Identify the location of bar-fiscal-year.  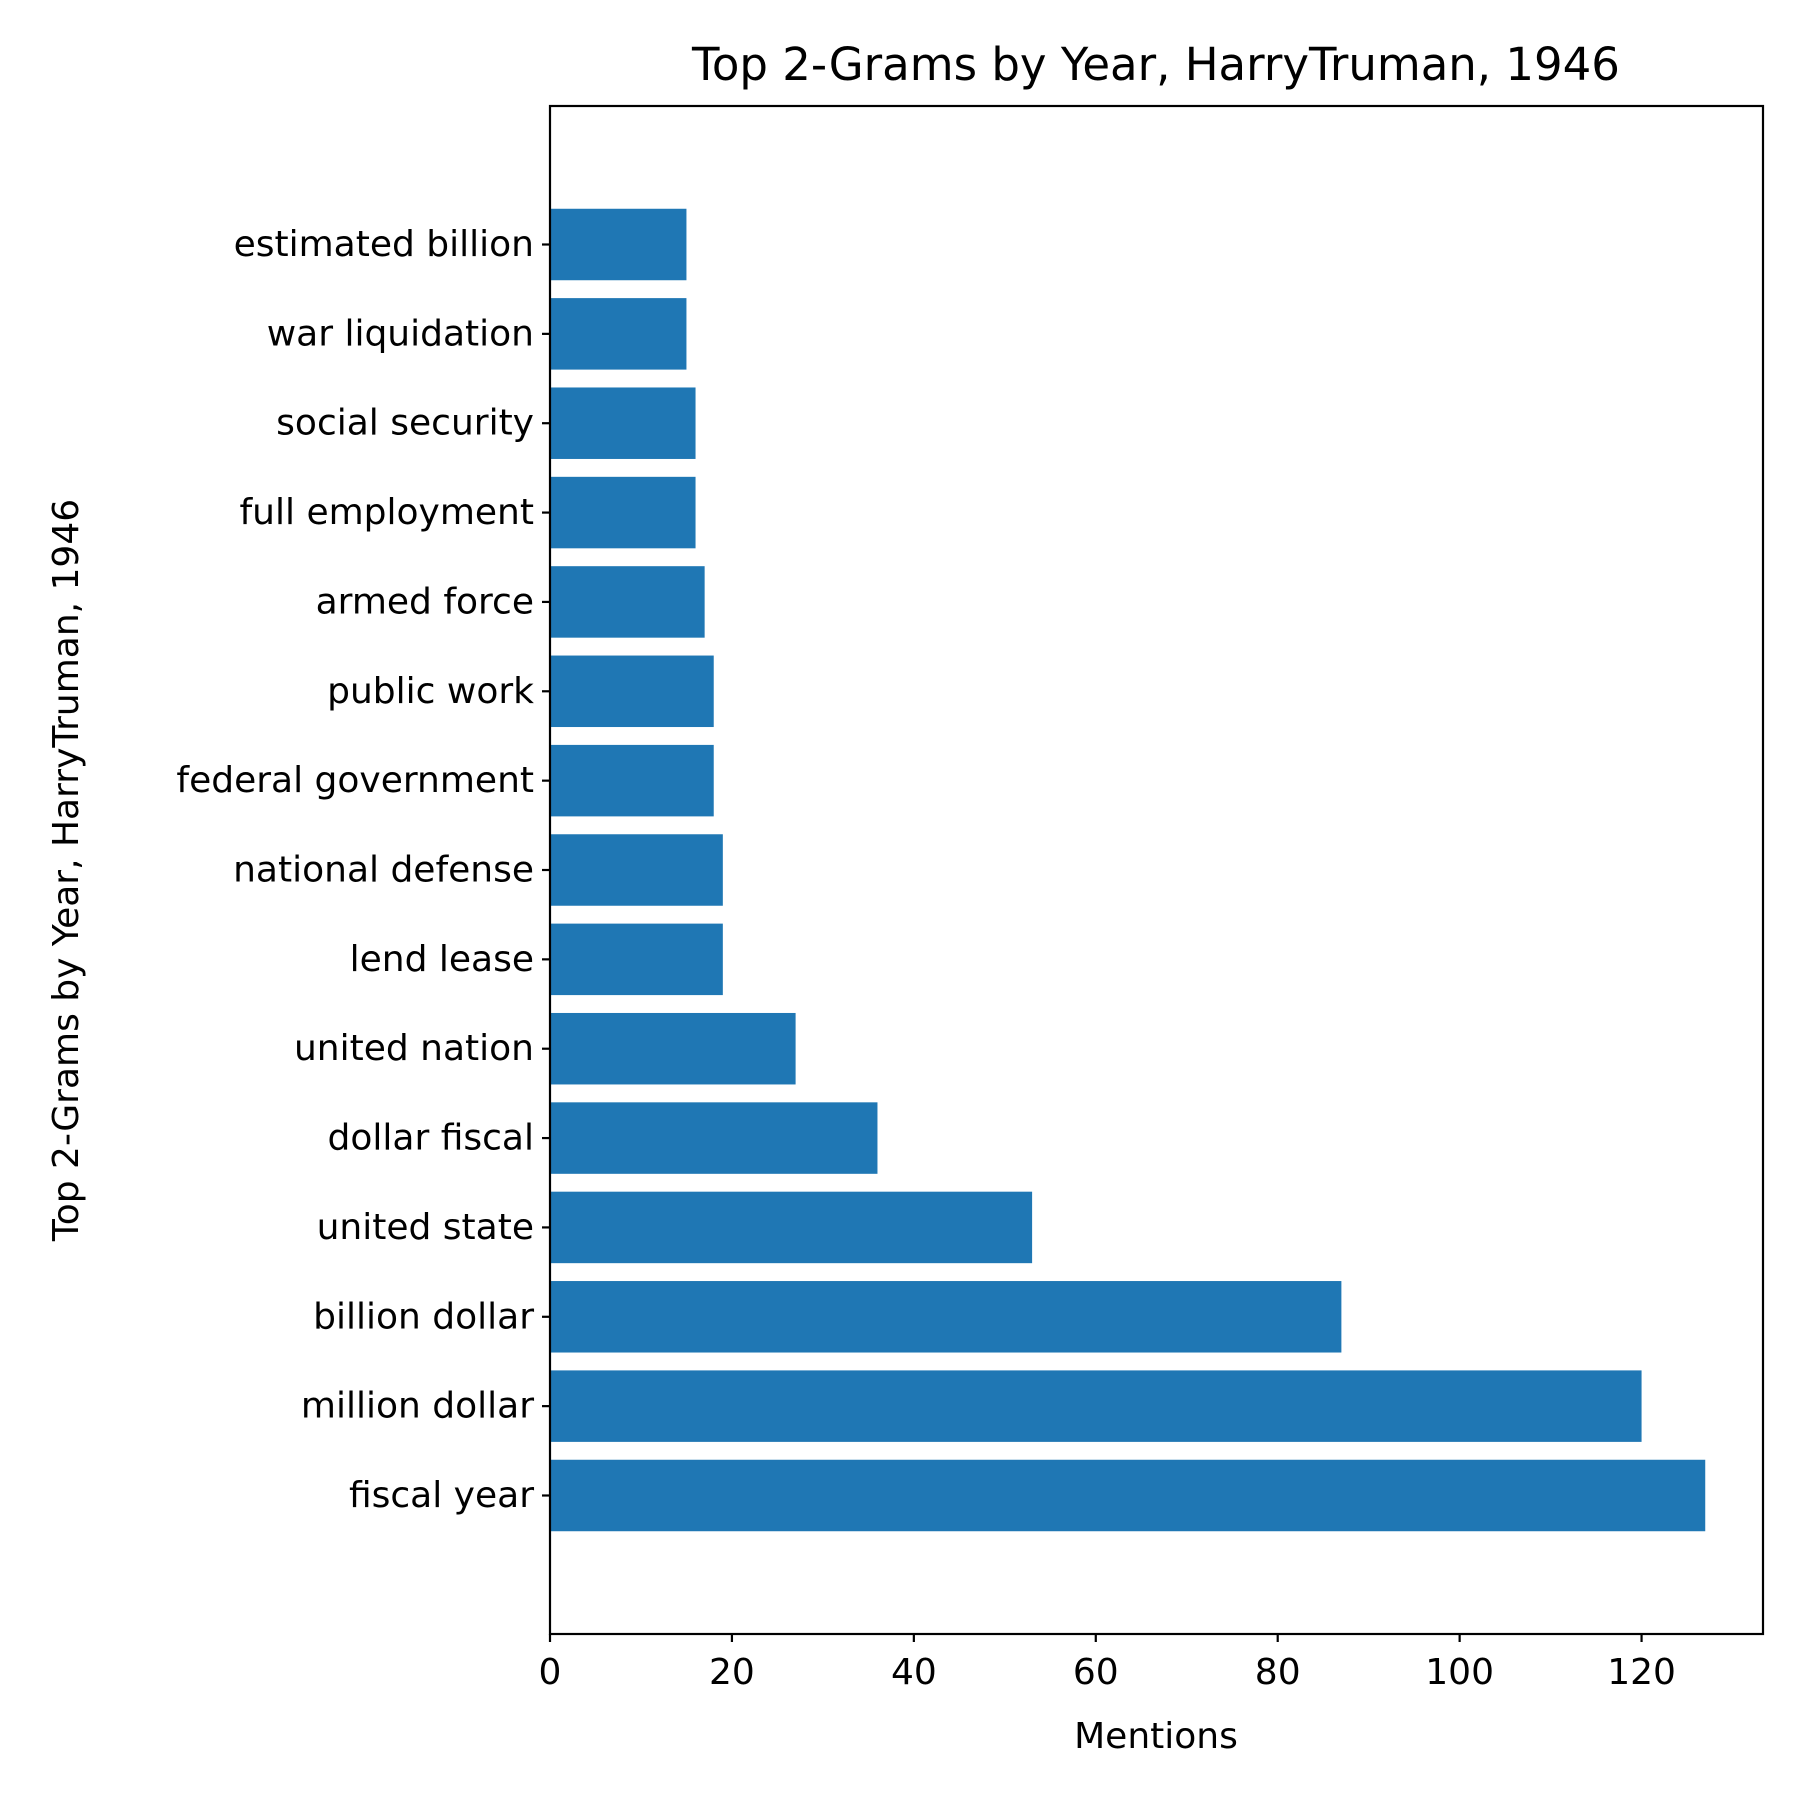
(1128, 1495).